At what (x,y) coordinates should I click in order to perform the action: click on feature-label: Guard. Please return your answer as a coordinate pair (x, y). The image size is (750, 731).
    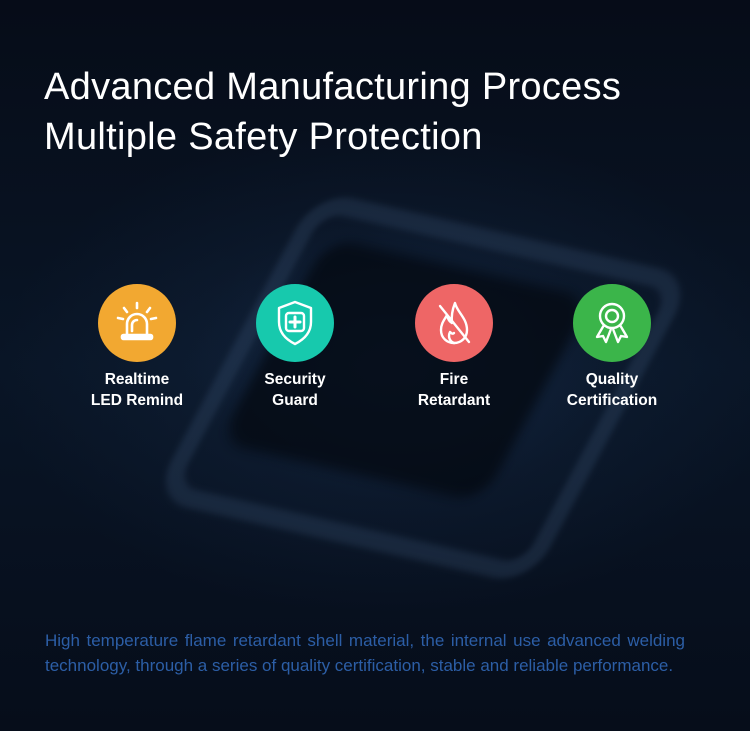
    Looking at the image, I should click on (295, 400).